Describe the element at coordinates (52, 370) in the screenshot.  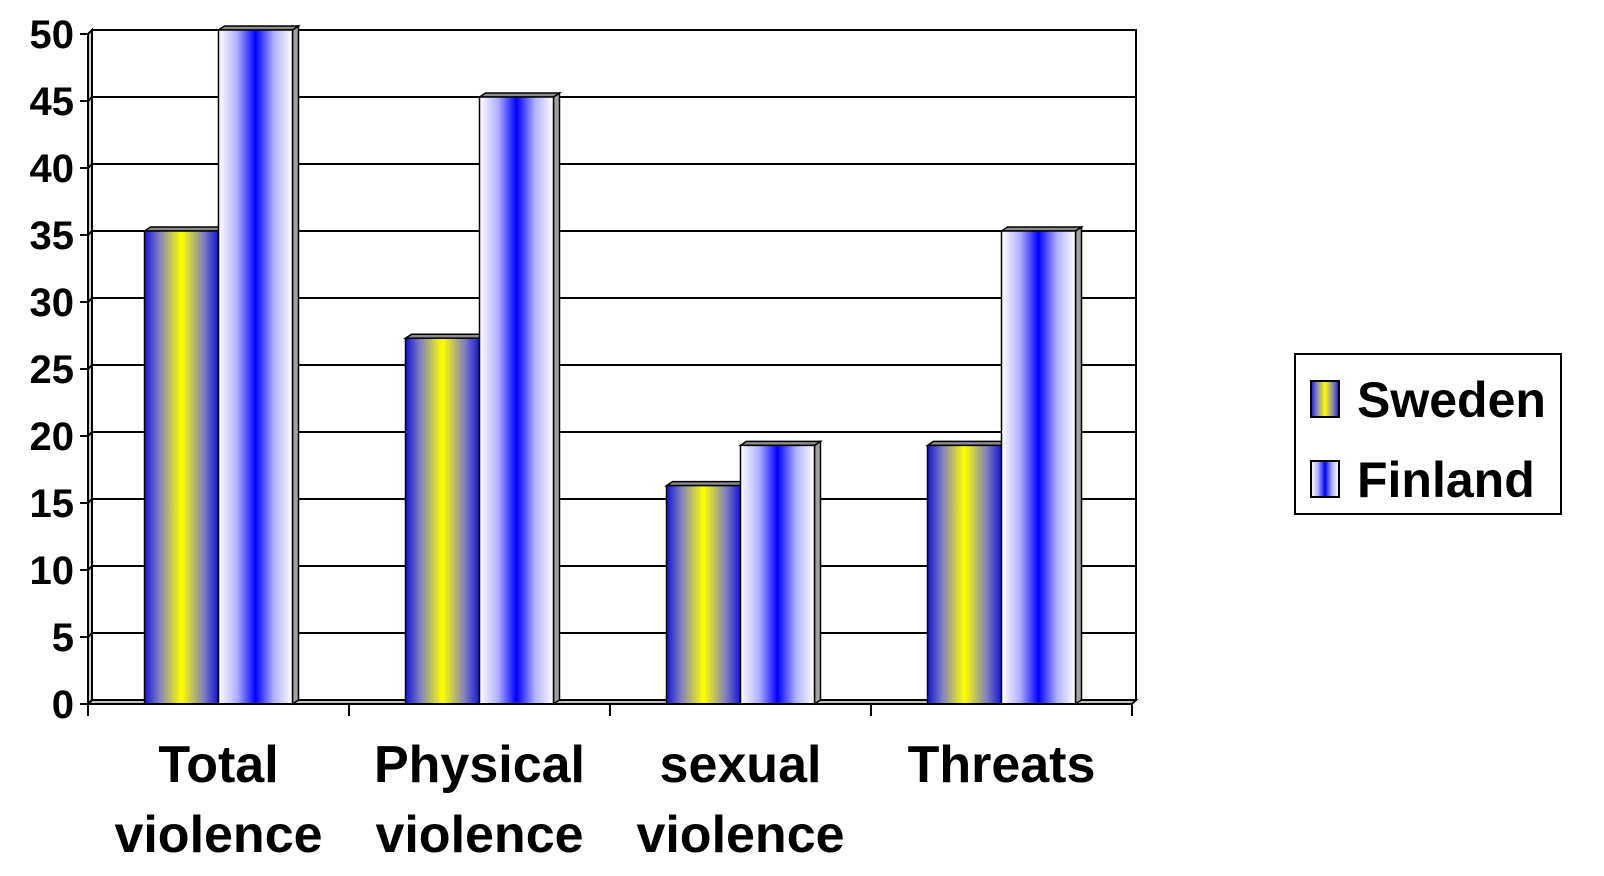
I see `y-tick-label: 25` at that location.